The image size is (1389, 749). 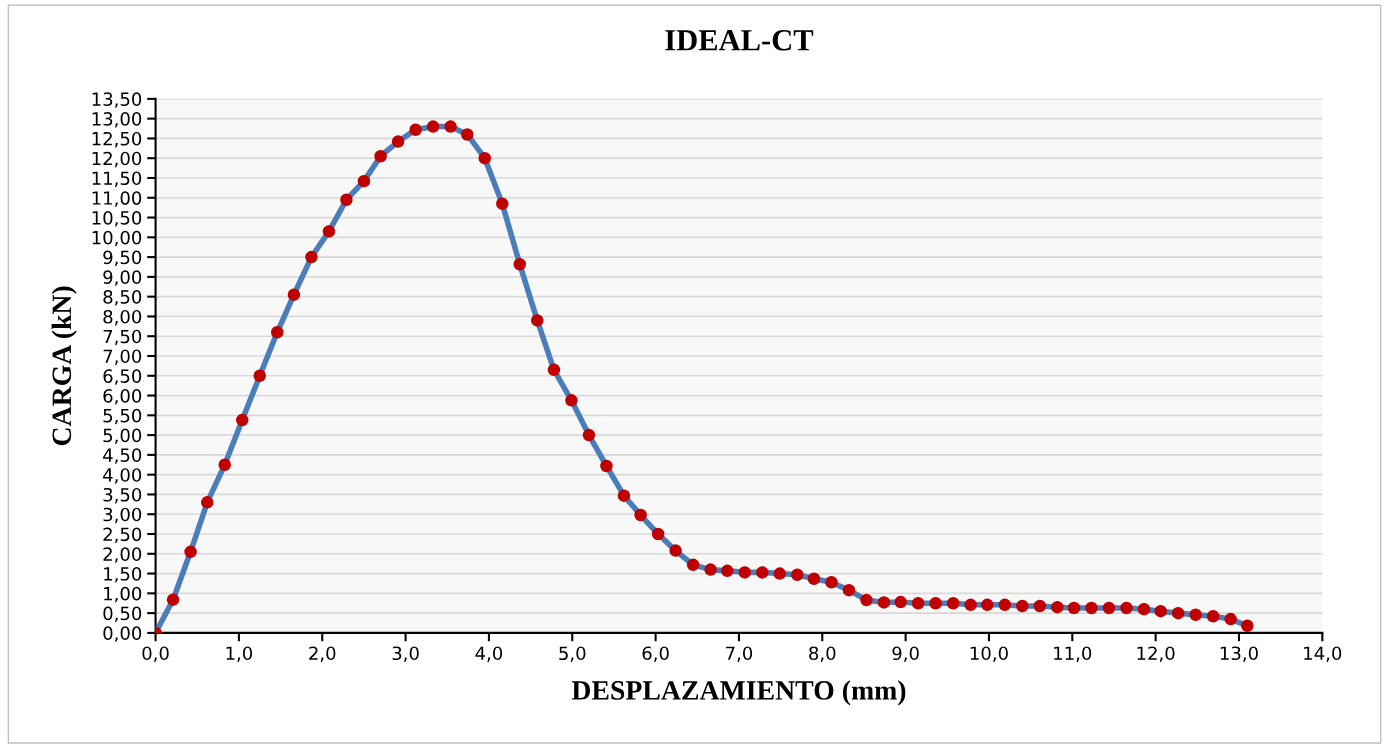 What do you see at coordinates (117, 219) in the screenshot?
I see `y-tick-label: 10,50` at bounding box center [117, 219].